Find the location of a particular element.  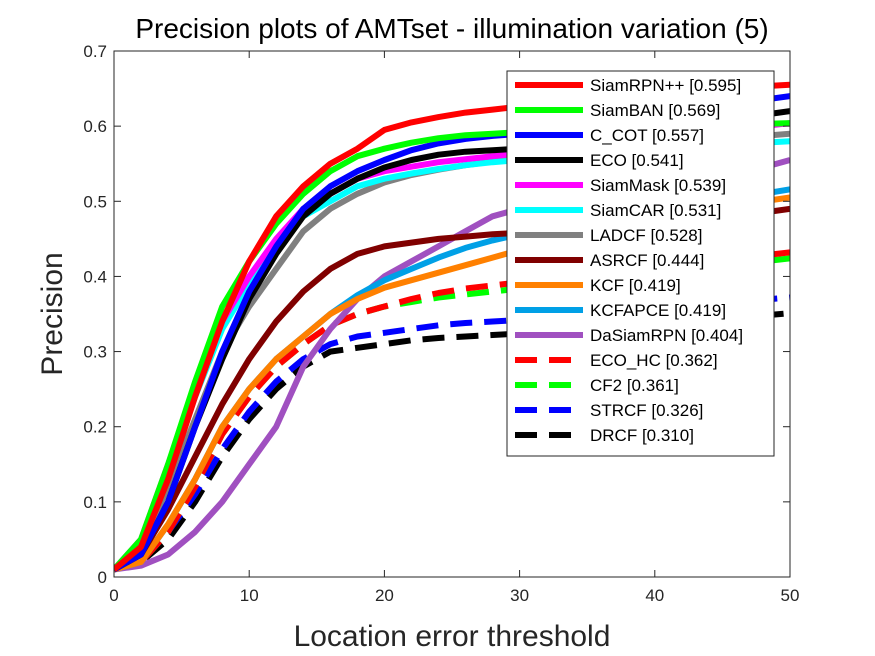

legend-label-3: ECO [0.541] is located at coordinates (637, 160).